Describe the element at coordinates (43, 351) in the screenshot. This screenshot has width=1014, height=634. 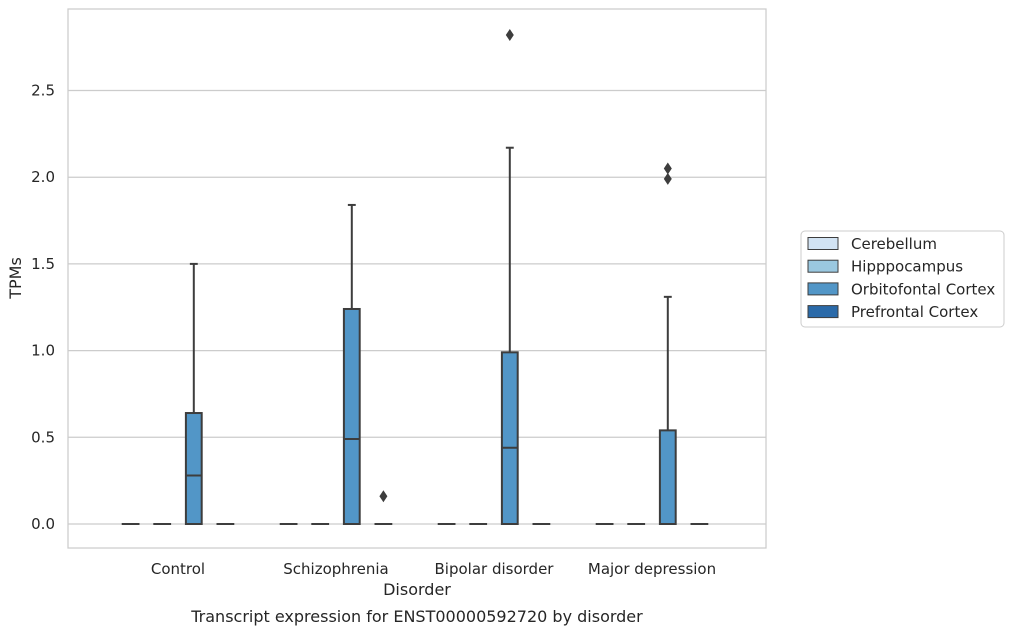
I see `y-tick-label: 1.0` at that location.